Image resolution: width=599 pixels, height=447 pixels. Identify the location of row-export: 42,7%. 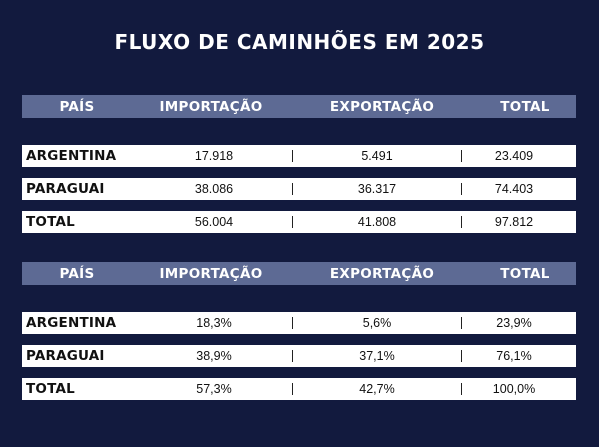
(377, 389).